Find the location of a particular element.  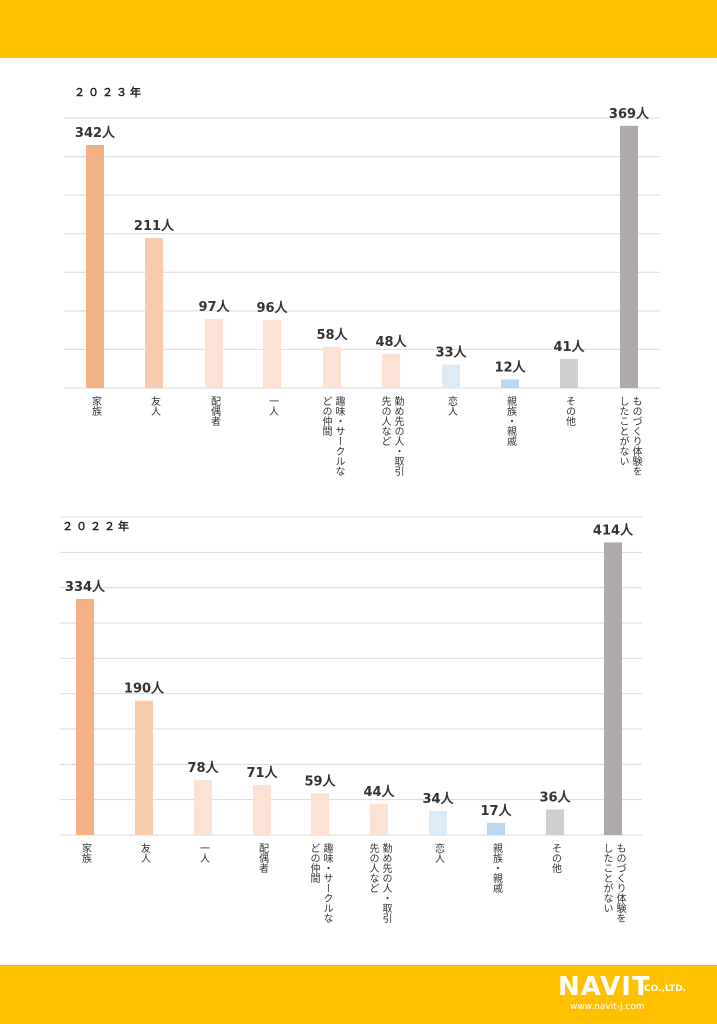

chart-2023-category-label: 恋人 is located at coordinates (452, 405).